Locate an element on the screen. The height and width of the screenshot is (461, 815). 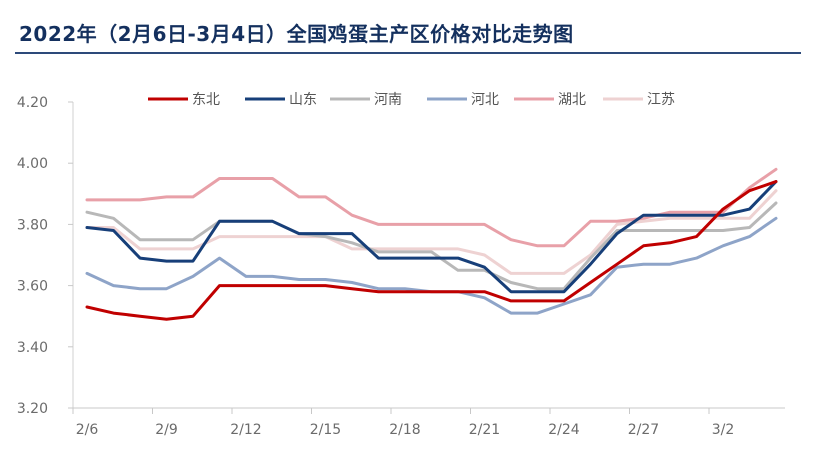
legend-label: 山东 is located at coordinates (303, 100).